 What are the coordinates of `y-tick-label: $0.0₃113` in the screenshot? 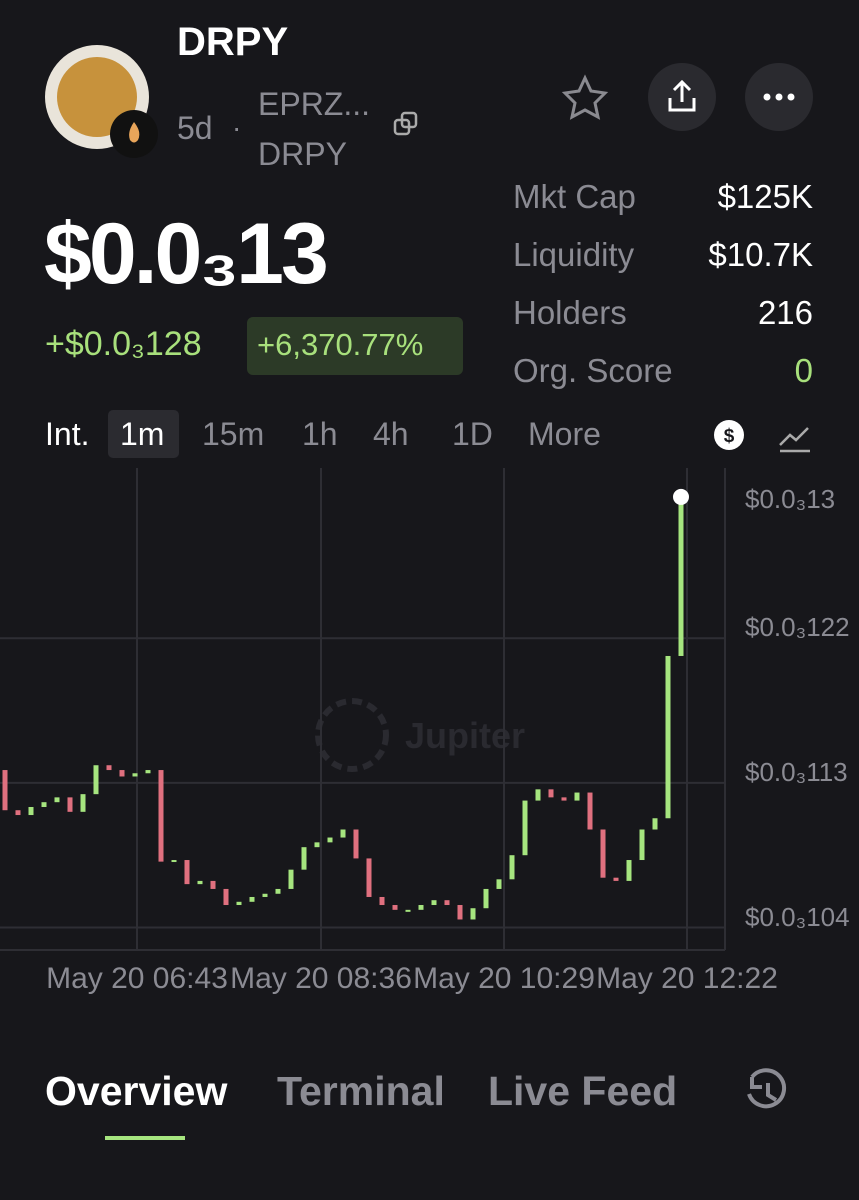 It's located at (796, 771).